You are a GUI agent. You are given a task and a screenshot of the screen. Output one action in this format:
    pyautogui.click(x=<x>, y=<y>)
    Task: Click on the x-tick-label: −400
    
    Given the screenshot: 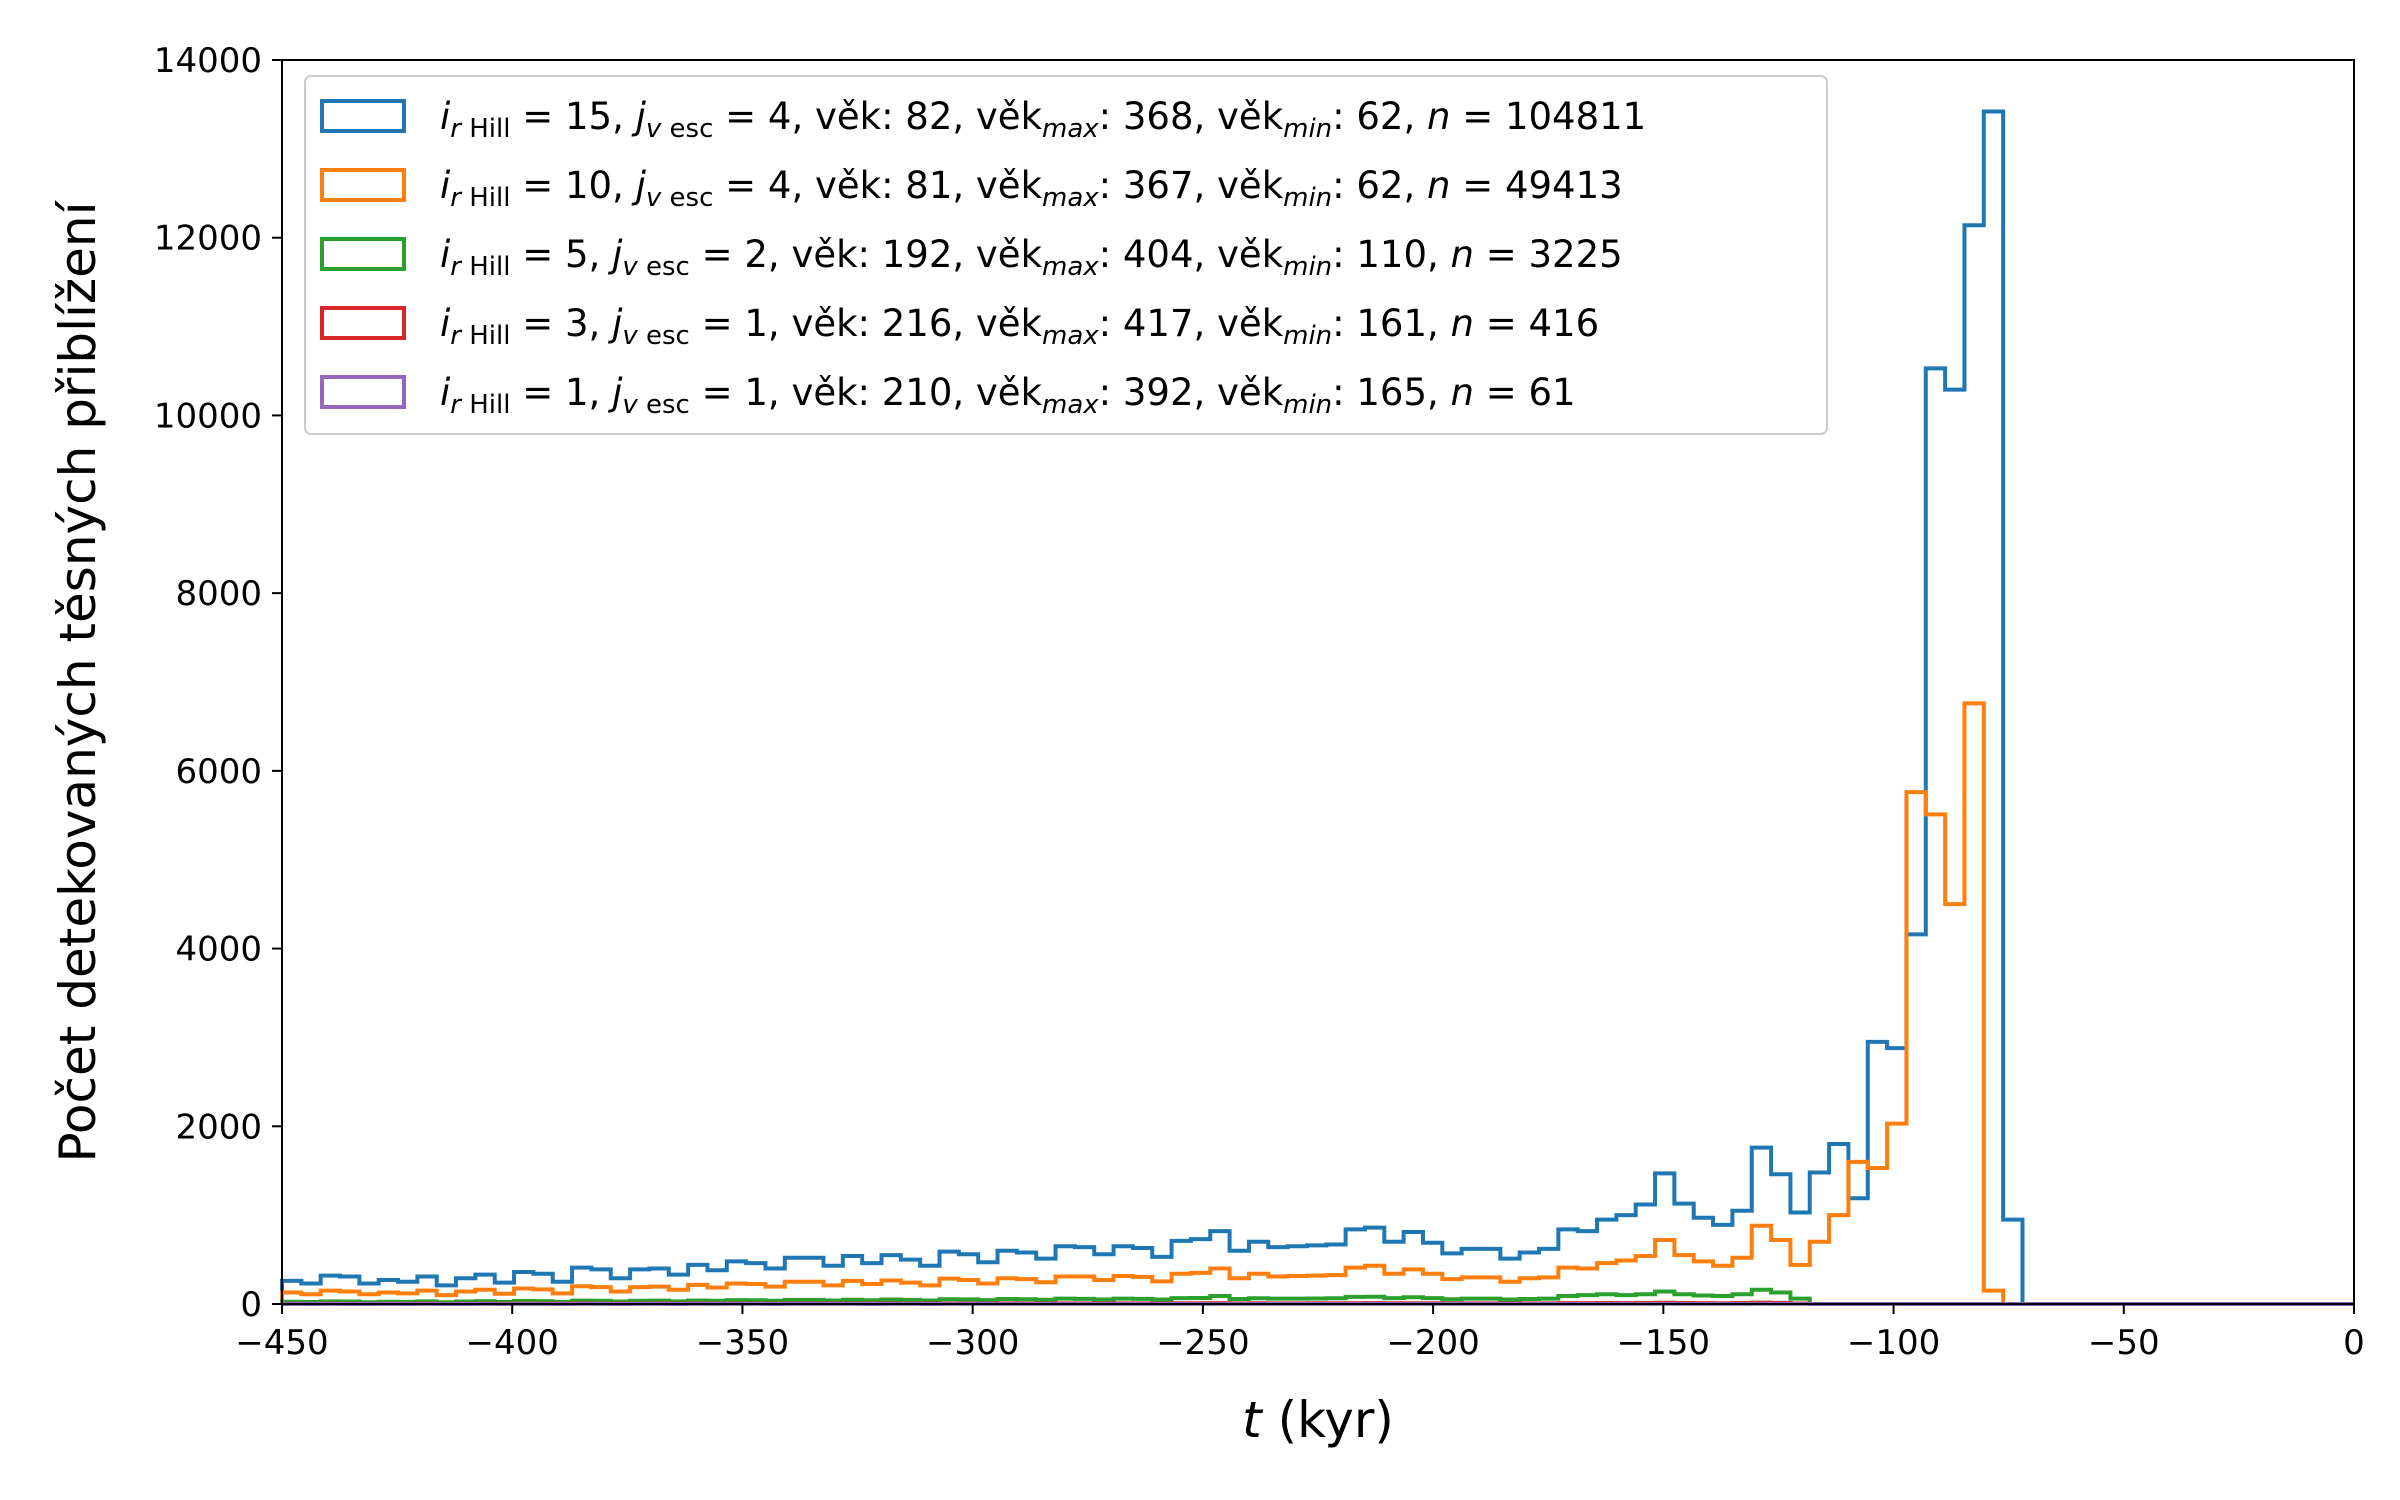 What is the action you would take?
    pyautogui.click(x=512, y=1343)
    